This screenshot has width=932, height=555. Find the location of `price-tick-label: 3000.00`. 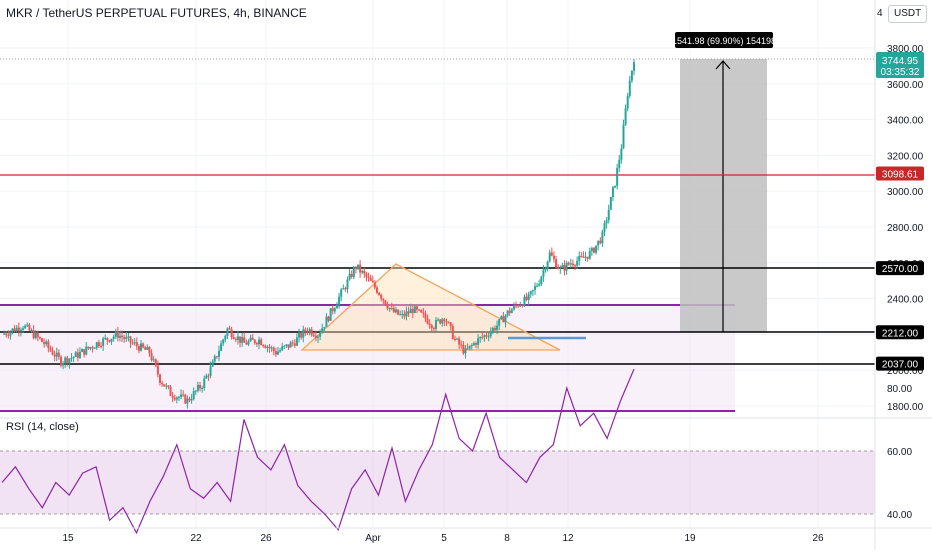

price-tick-label: 3000.00 is located at coordinates (905, 192).